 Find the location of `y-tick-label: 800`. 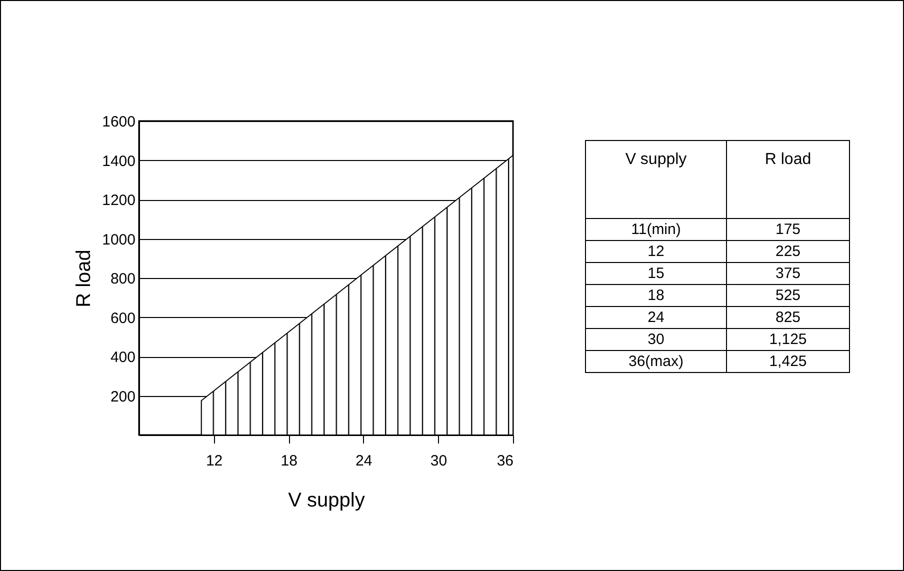

y-tick-label: 800 is located at coordinates (123, 279).